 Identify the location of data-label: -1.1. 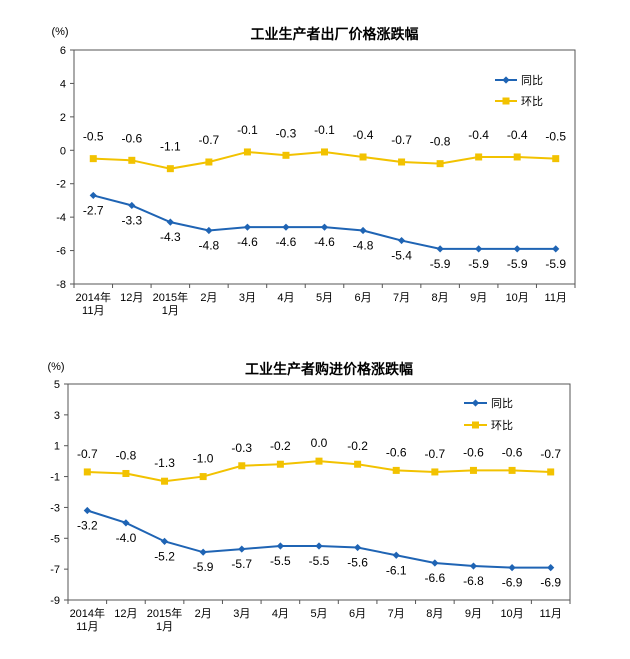
(170, 147).